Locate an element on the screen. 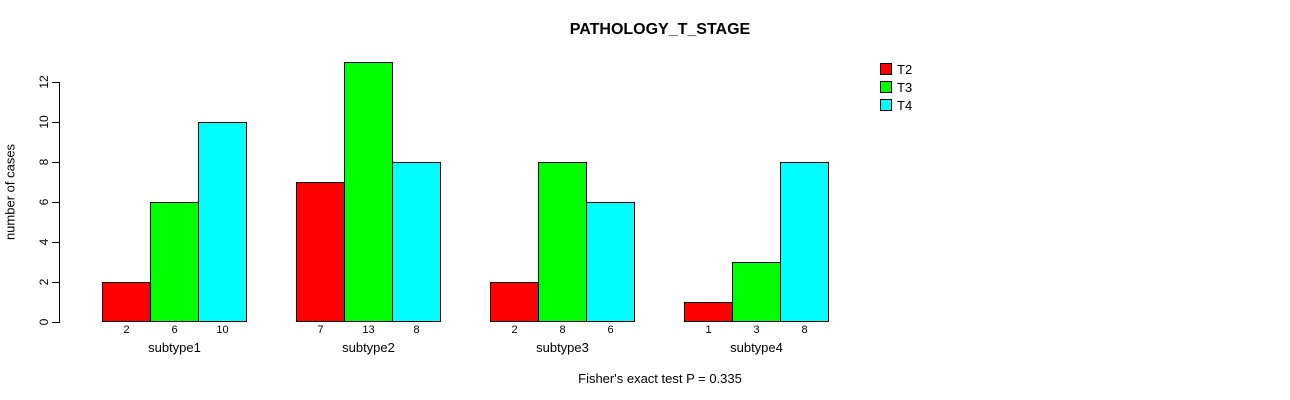 This screenshot has height=400, width=1290. bar-t3-subtype3 is located at coordinates (562, 242).